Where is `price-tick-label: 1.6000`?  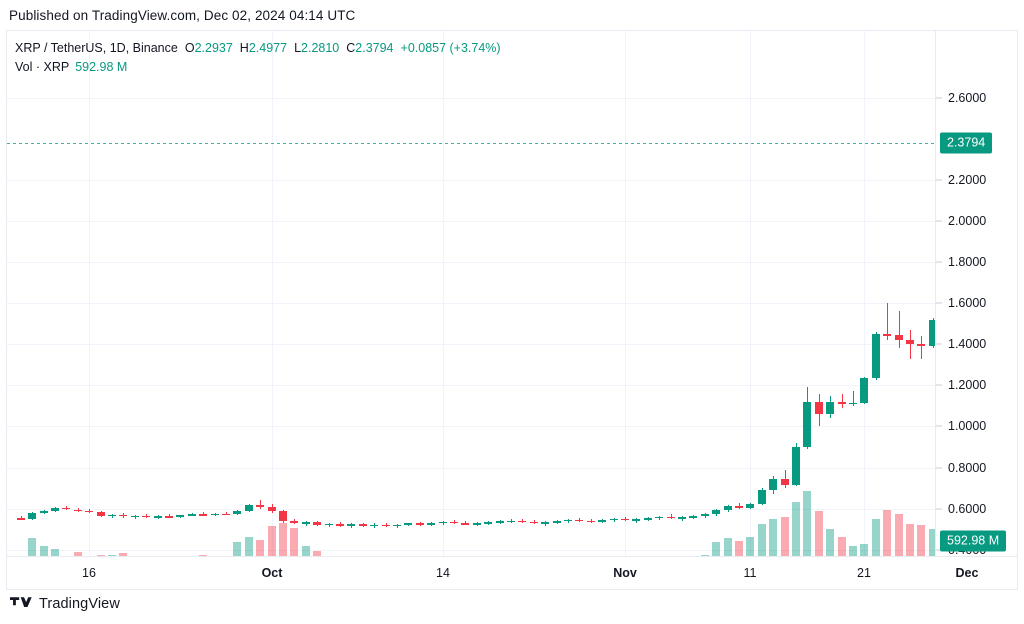
price-tick-label: 1.6000 is located at coordinates (967, 303).